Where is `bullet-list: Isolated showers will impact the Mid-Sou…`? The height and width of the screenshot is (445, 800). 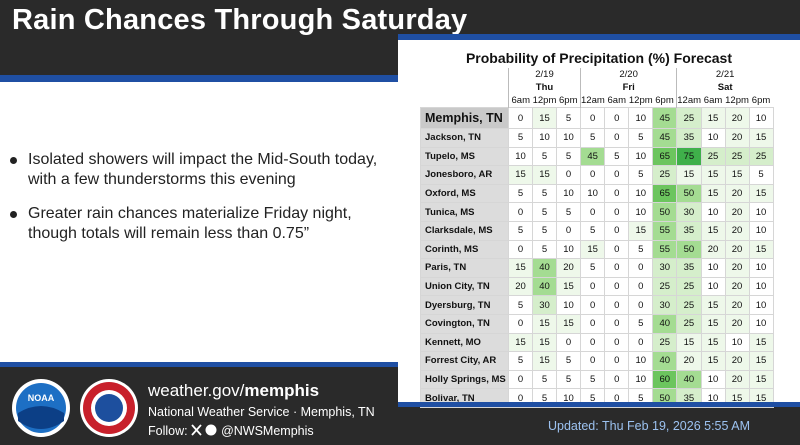 bullet-list: Isolated showers will impact the Mid-Sou… is located at coordinates (195, 204).